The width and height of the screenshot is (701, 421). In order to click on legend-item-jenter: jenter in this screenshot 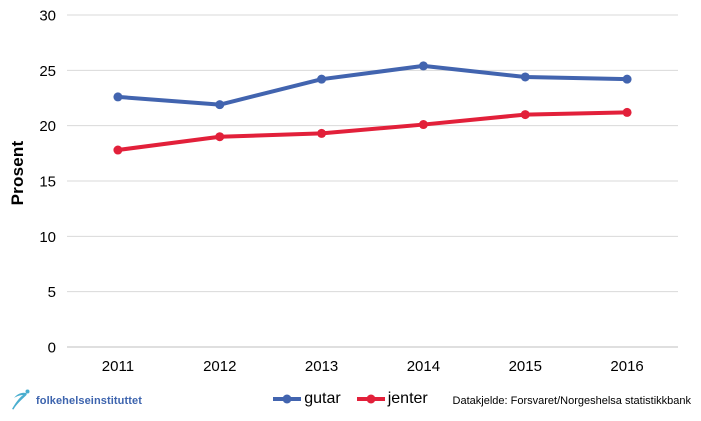, I will do `click(392, 399)`.